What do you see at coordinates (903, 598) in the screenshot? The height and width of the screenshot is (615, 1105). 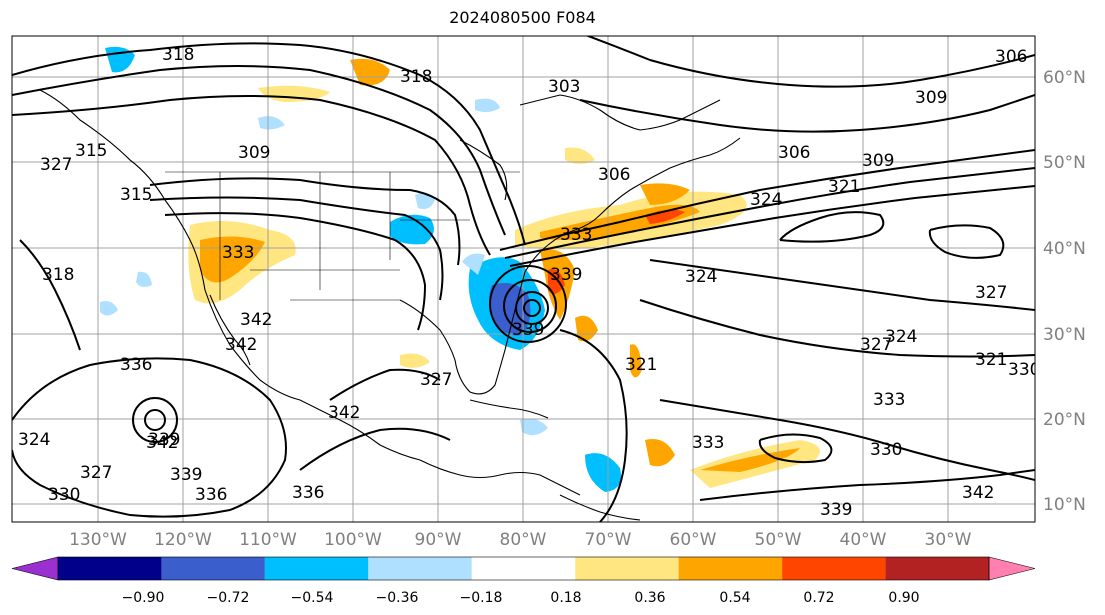 I see `colorbar-tick-label: 0.90` at bounding box center [903, 598].